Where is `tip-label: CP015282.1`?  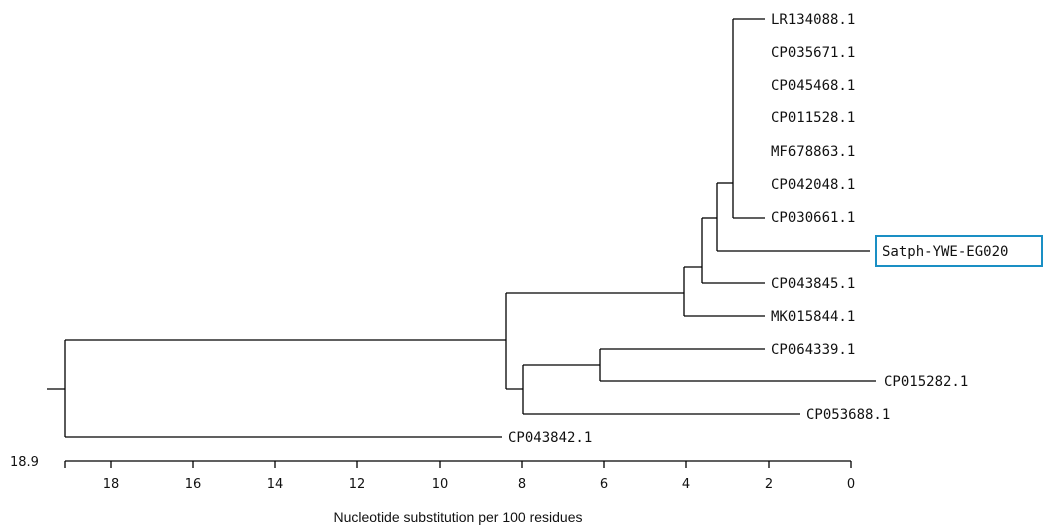 tip-label: CP015282.1 is located at coordinates (926, 382).